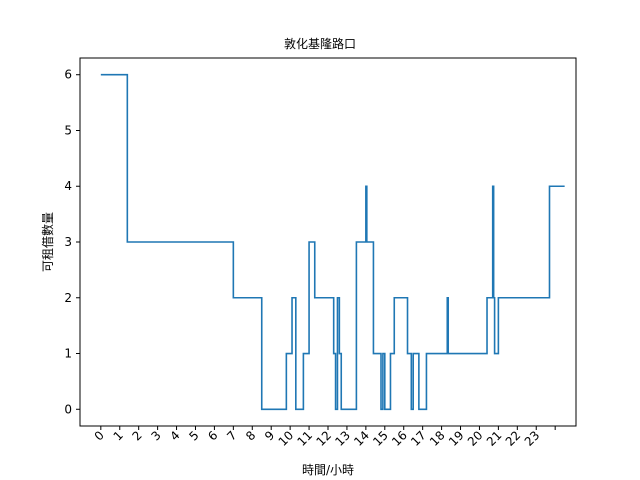 The image size is (640, 480). Describe the element at coordinates (68, 409) in the screenshot. I see `y-tick-label: 0` at that location.